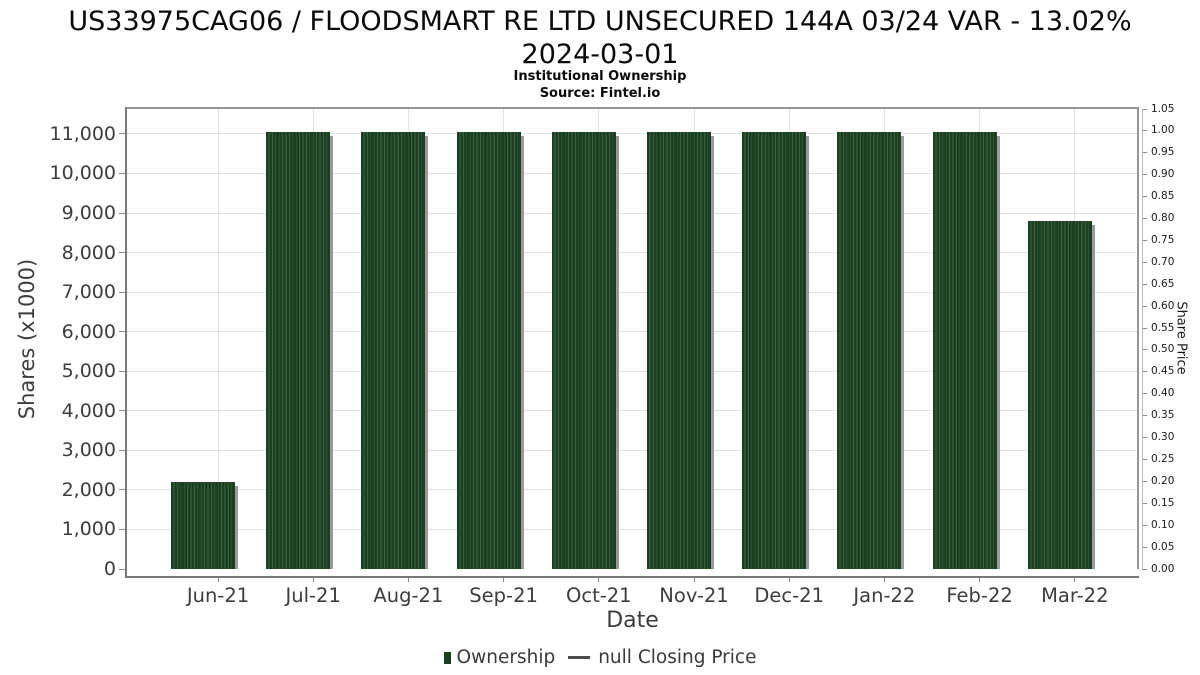 The image size is (1200, 675). Describe the element at coordinates (1163, 502) in the screenshot. I see `right-axis-tick-label: 0.15` at that location.